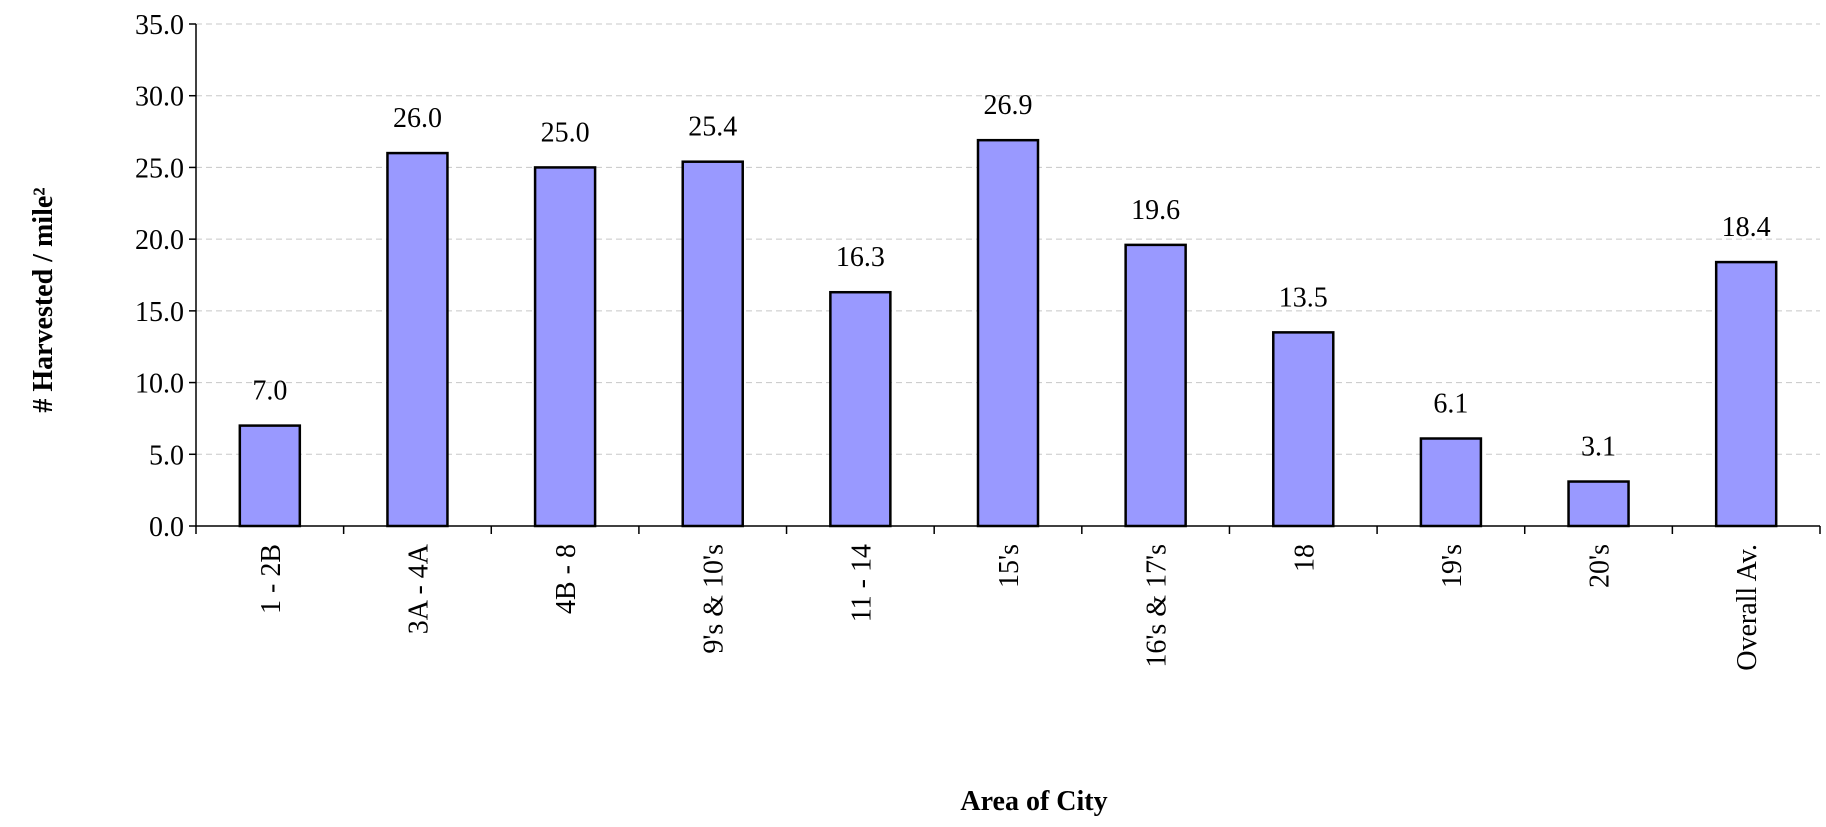  Describe the element at coordinates (418, 588) in the screenshot. I see `x-tick-label: 3A - 4A` at that location.